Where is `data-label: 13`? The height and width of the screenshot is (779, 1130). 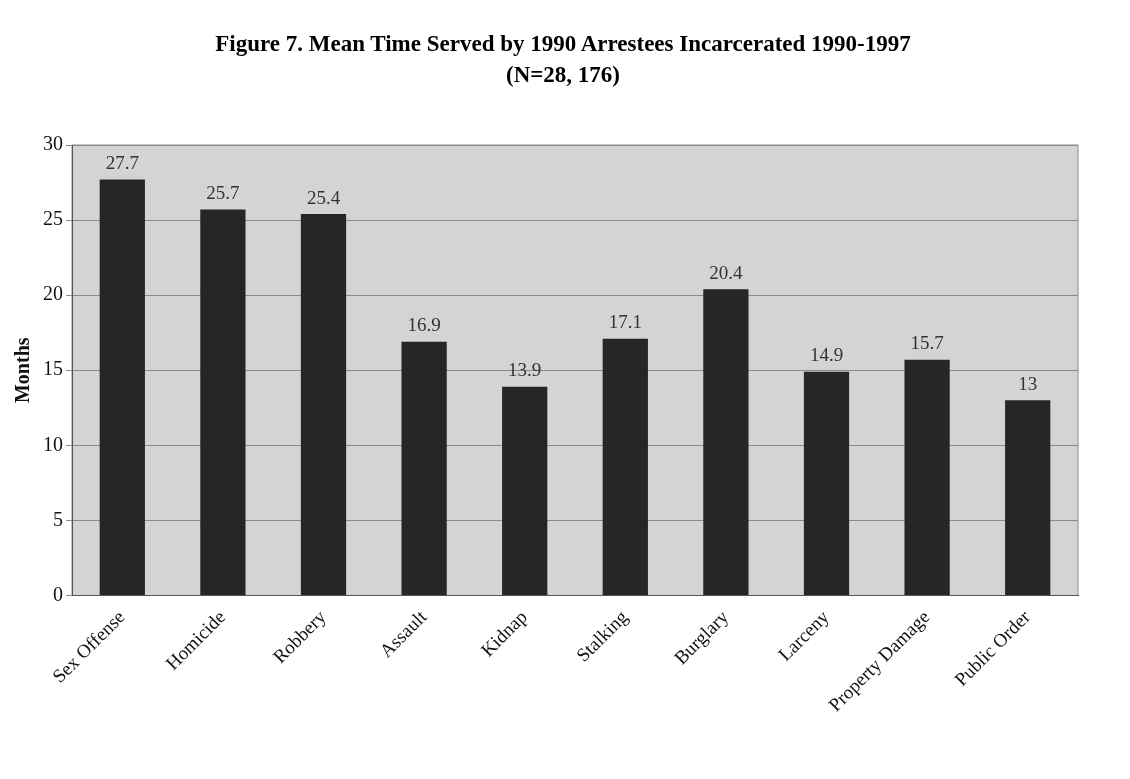 data-label: 13 is located at coordinates (1028, 383).